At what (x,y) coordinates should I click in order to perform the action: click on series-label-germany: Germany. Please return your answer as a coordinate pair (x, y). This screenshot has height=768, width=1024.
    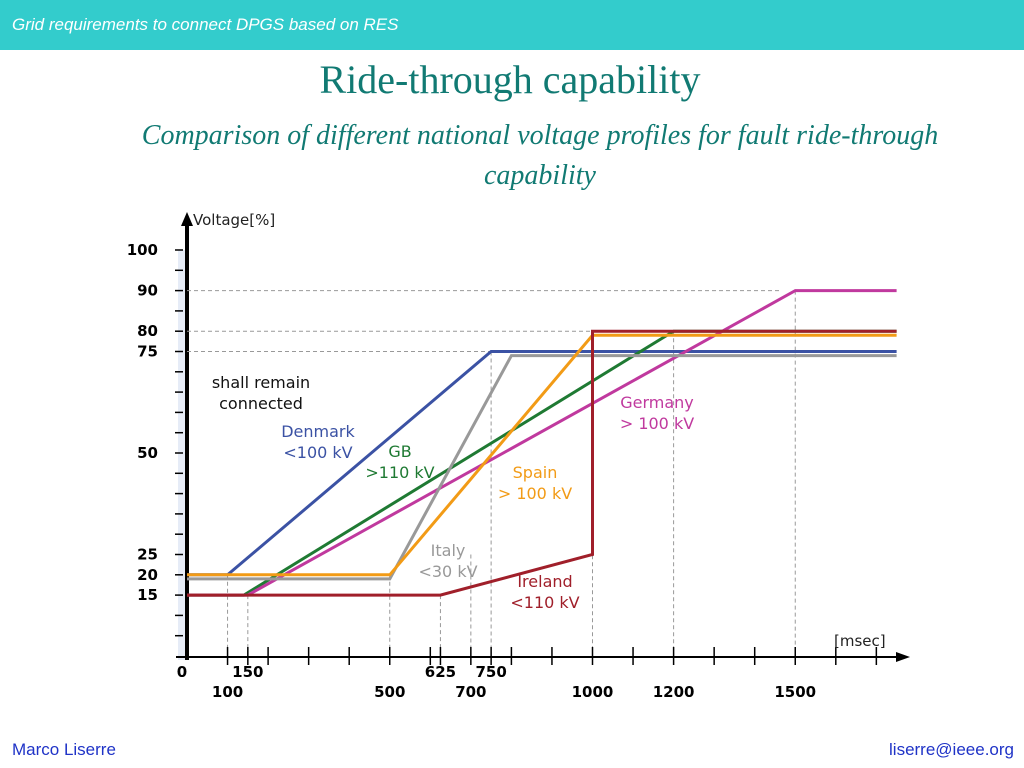
    Looking at the image, I should click on (657, 402).